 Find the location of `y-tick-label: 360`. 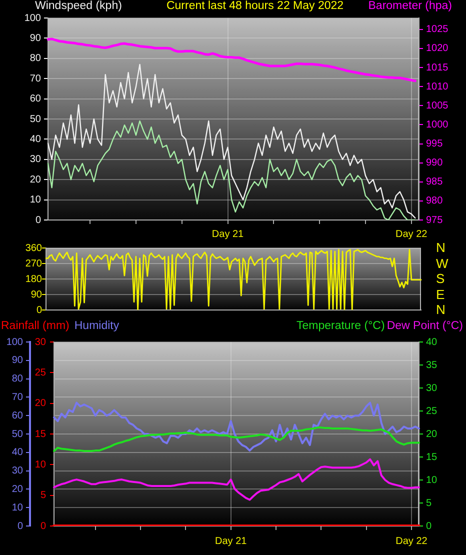

y-tick-label: 360 is located at coordinates (33, 248).